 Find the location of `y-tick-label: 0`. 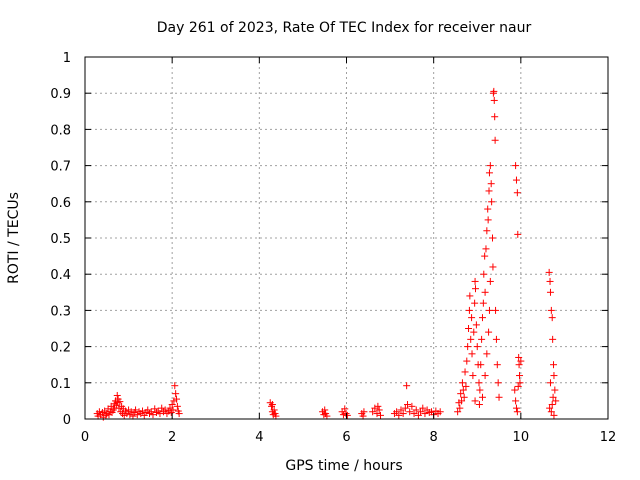

y-tick-label: 0 is located at coordinates (67, 420).